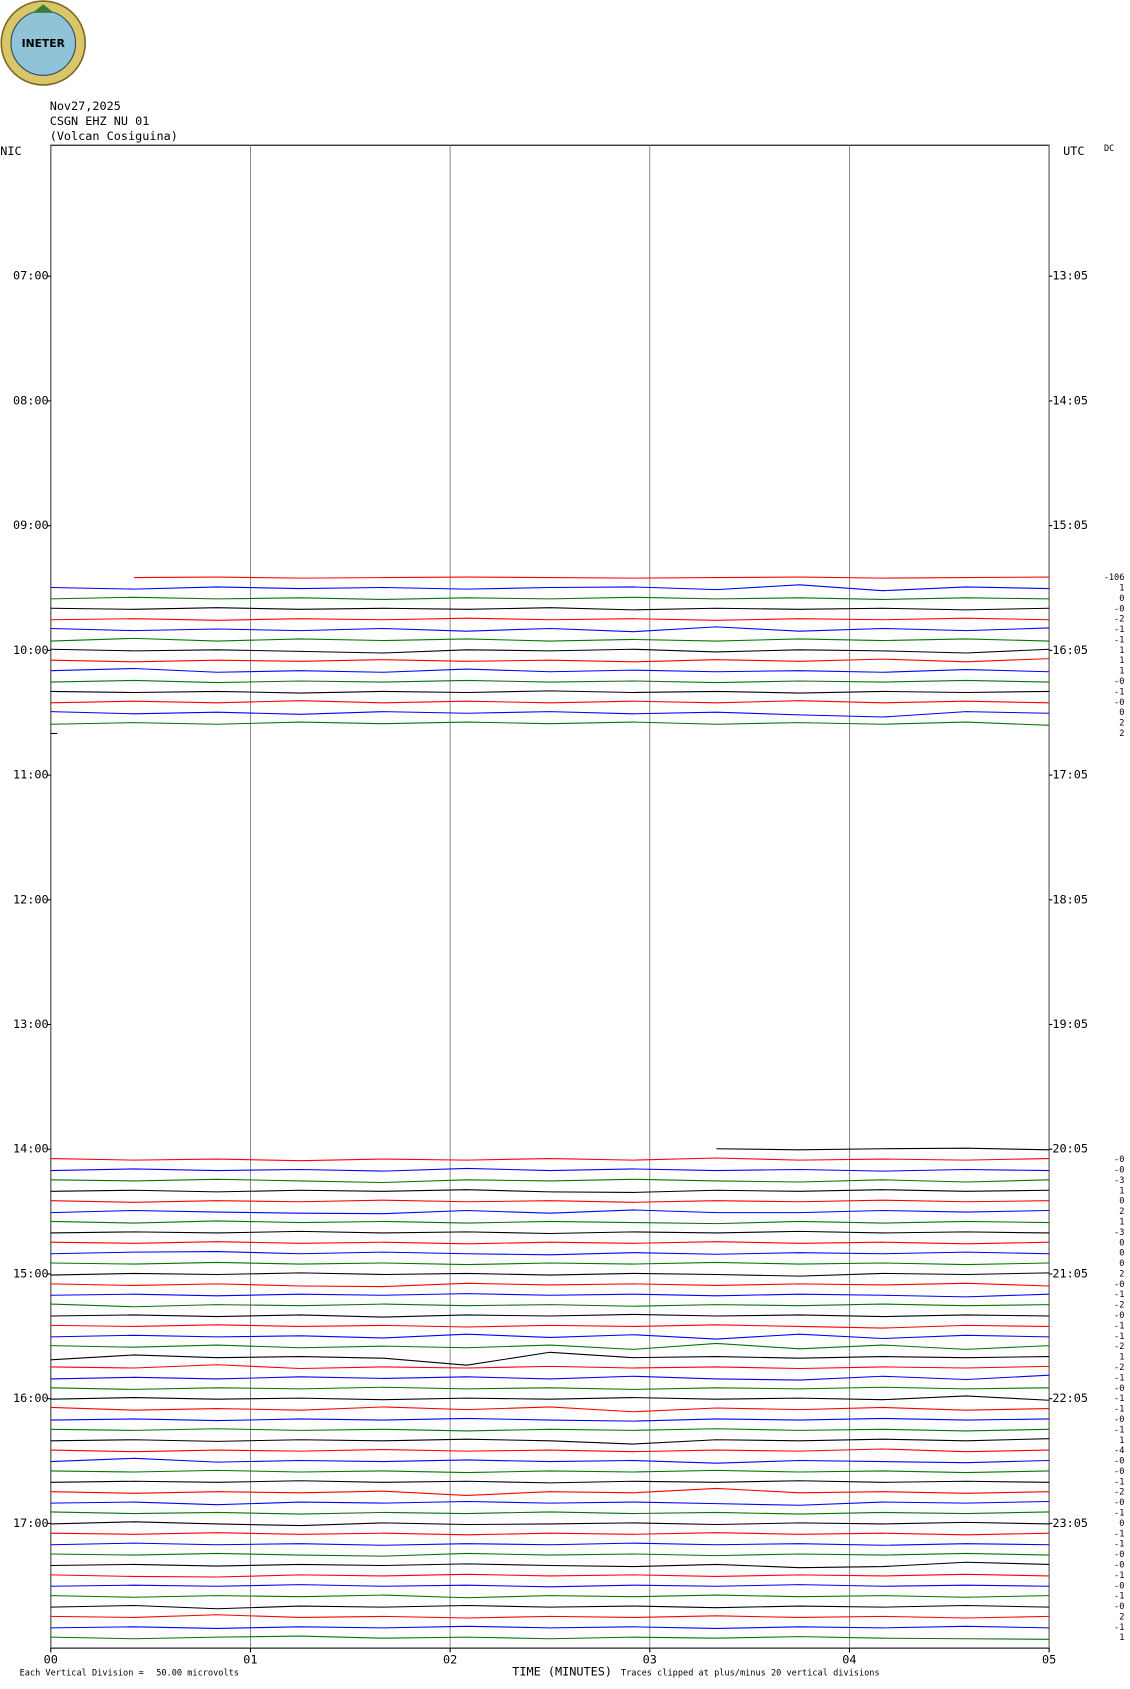 This screenshot has width=1130, height=1689. Describe the element at coordinates (31, 650) in the screenshot. I see `y-tick-label: 10:00` at that location.